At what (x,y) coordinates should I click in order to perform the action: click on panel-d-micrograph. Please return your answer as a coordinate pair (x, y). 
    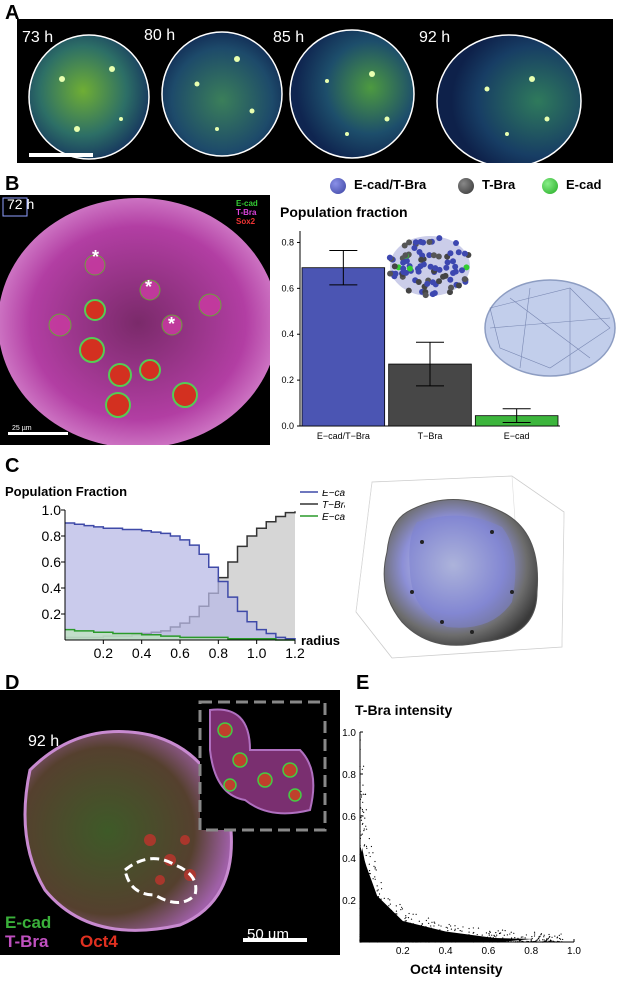
    Looking at the image, I should click on (175, 821).